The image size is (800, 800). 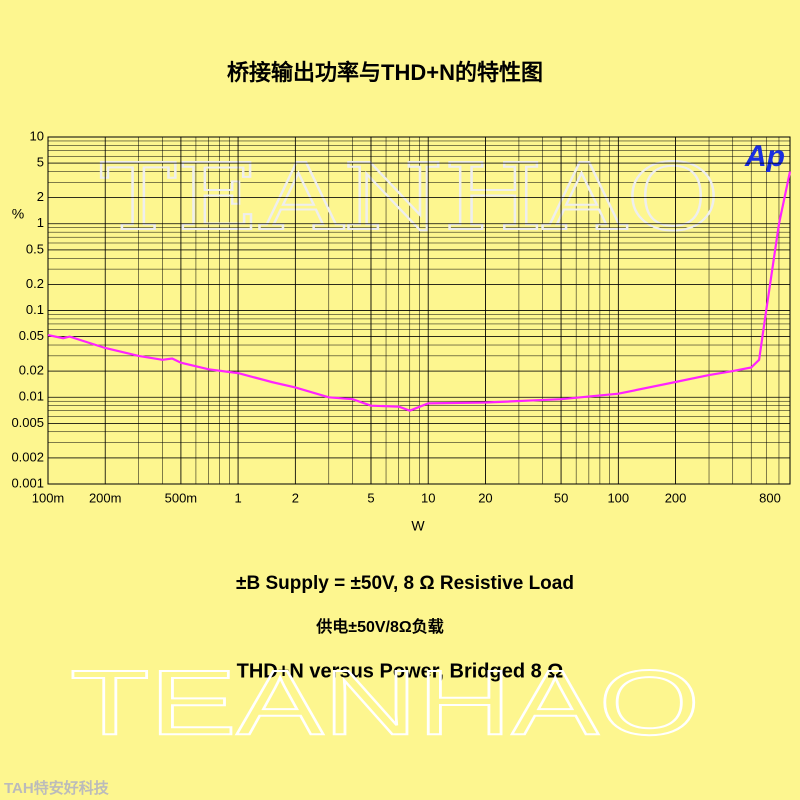 I want to click on y-tick-label: 2, so click(x=40, y=196).